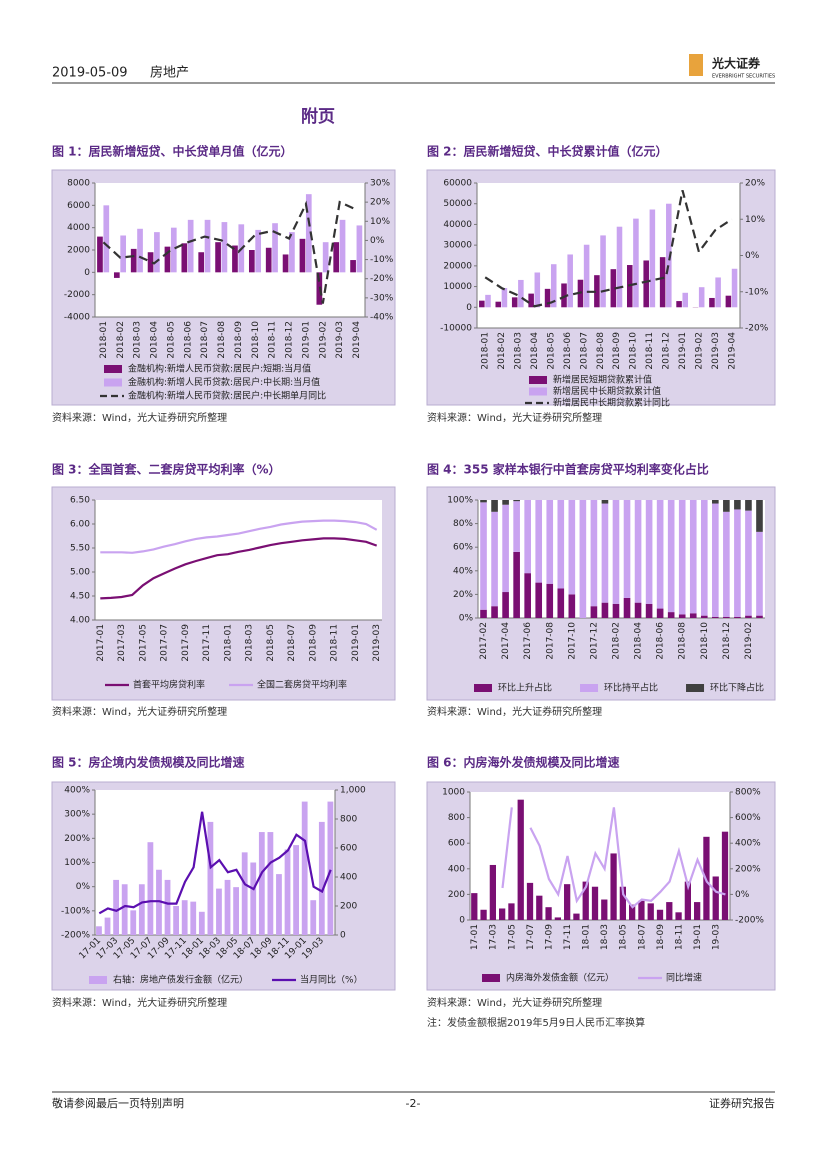  I want to click on y-tick-label: 200, so click(456, 895).